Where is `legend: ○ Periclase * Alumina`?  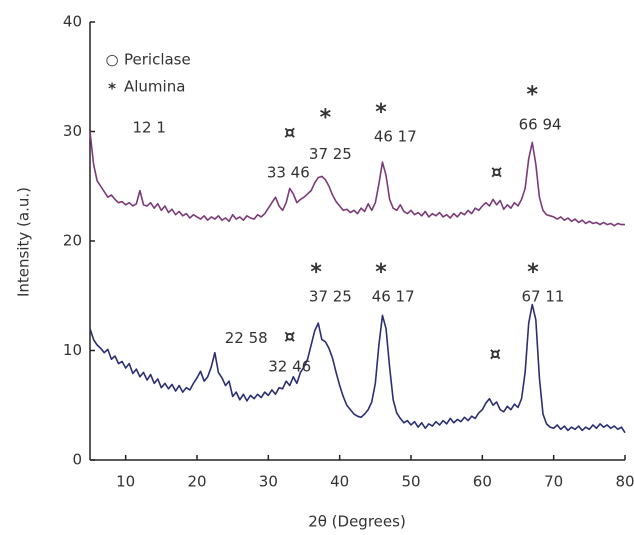 legend: ○ Periclase * Alumina is located at coordinates (147, 74).